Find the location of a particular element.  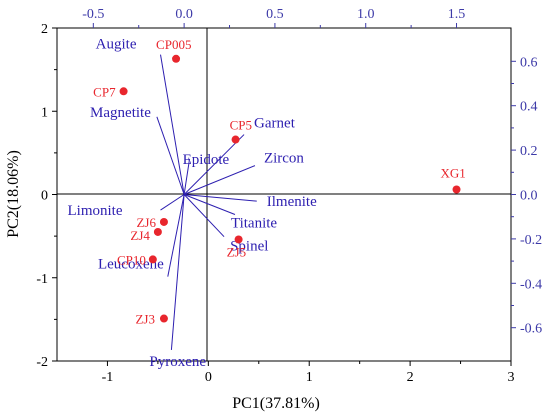

x-tick-label: 1 is located at coordinates (309, 377).